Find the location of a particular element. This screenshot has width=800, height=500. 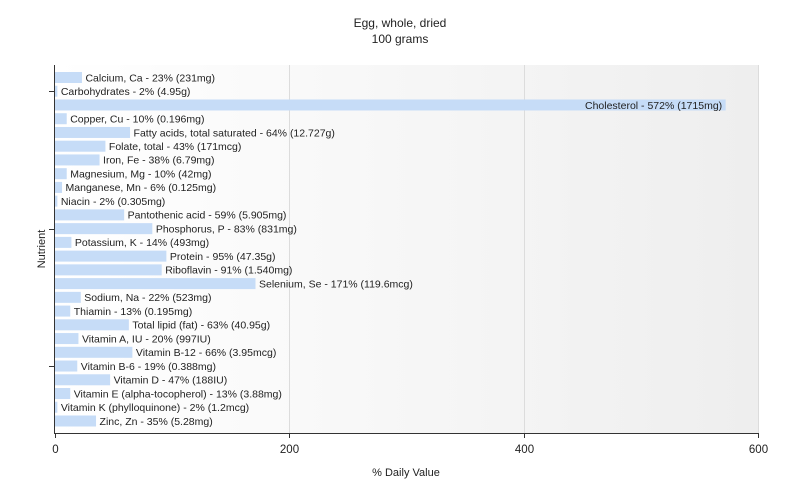

x-tick-label: 200 is located at coordinates (289, 450).